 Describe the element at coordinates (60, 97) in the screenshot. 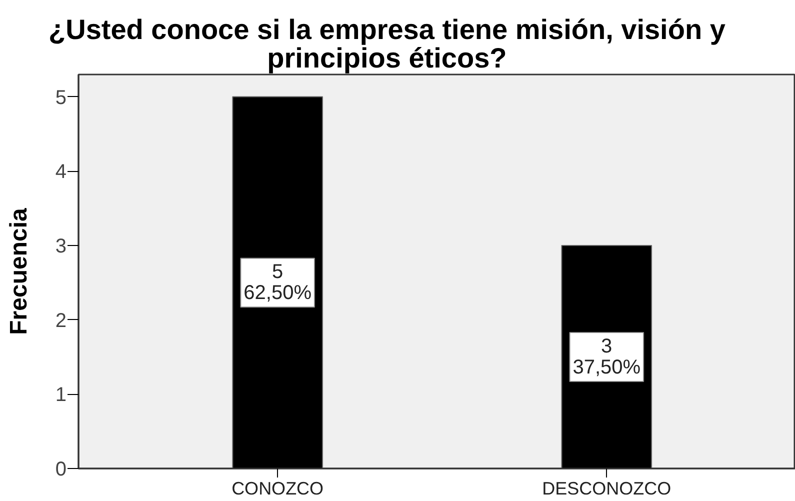

I see `y-tick-label: 5` at that location.